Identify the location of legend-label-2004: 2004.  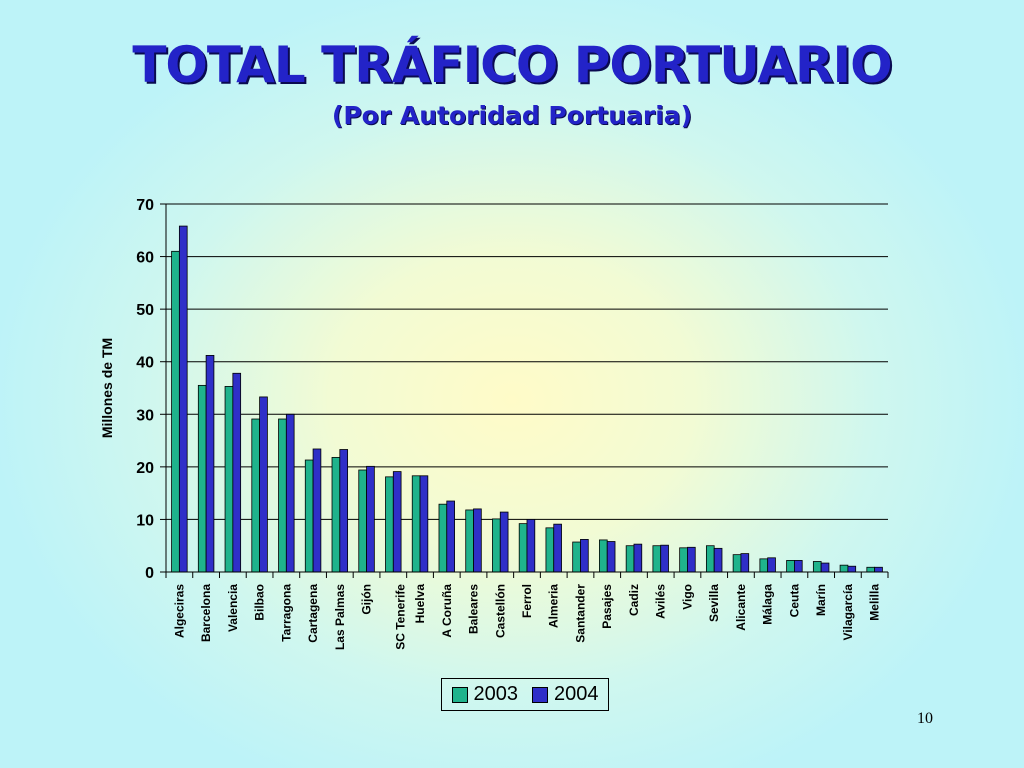
(576, 694).